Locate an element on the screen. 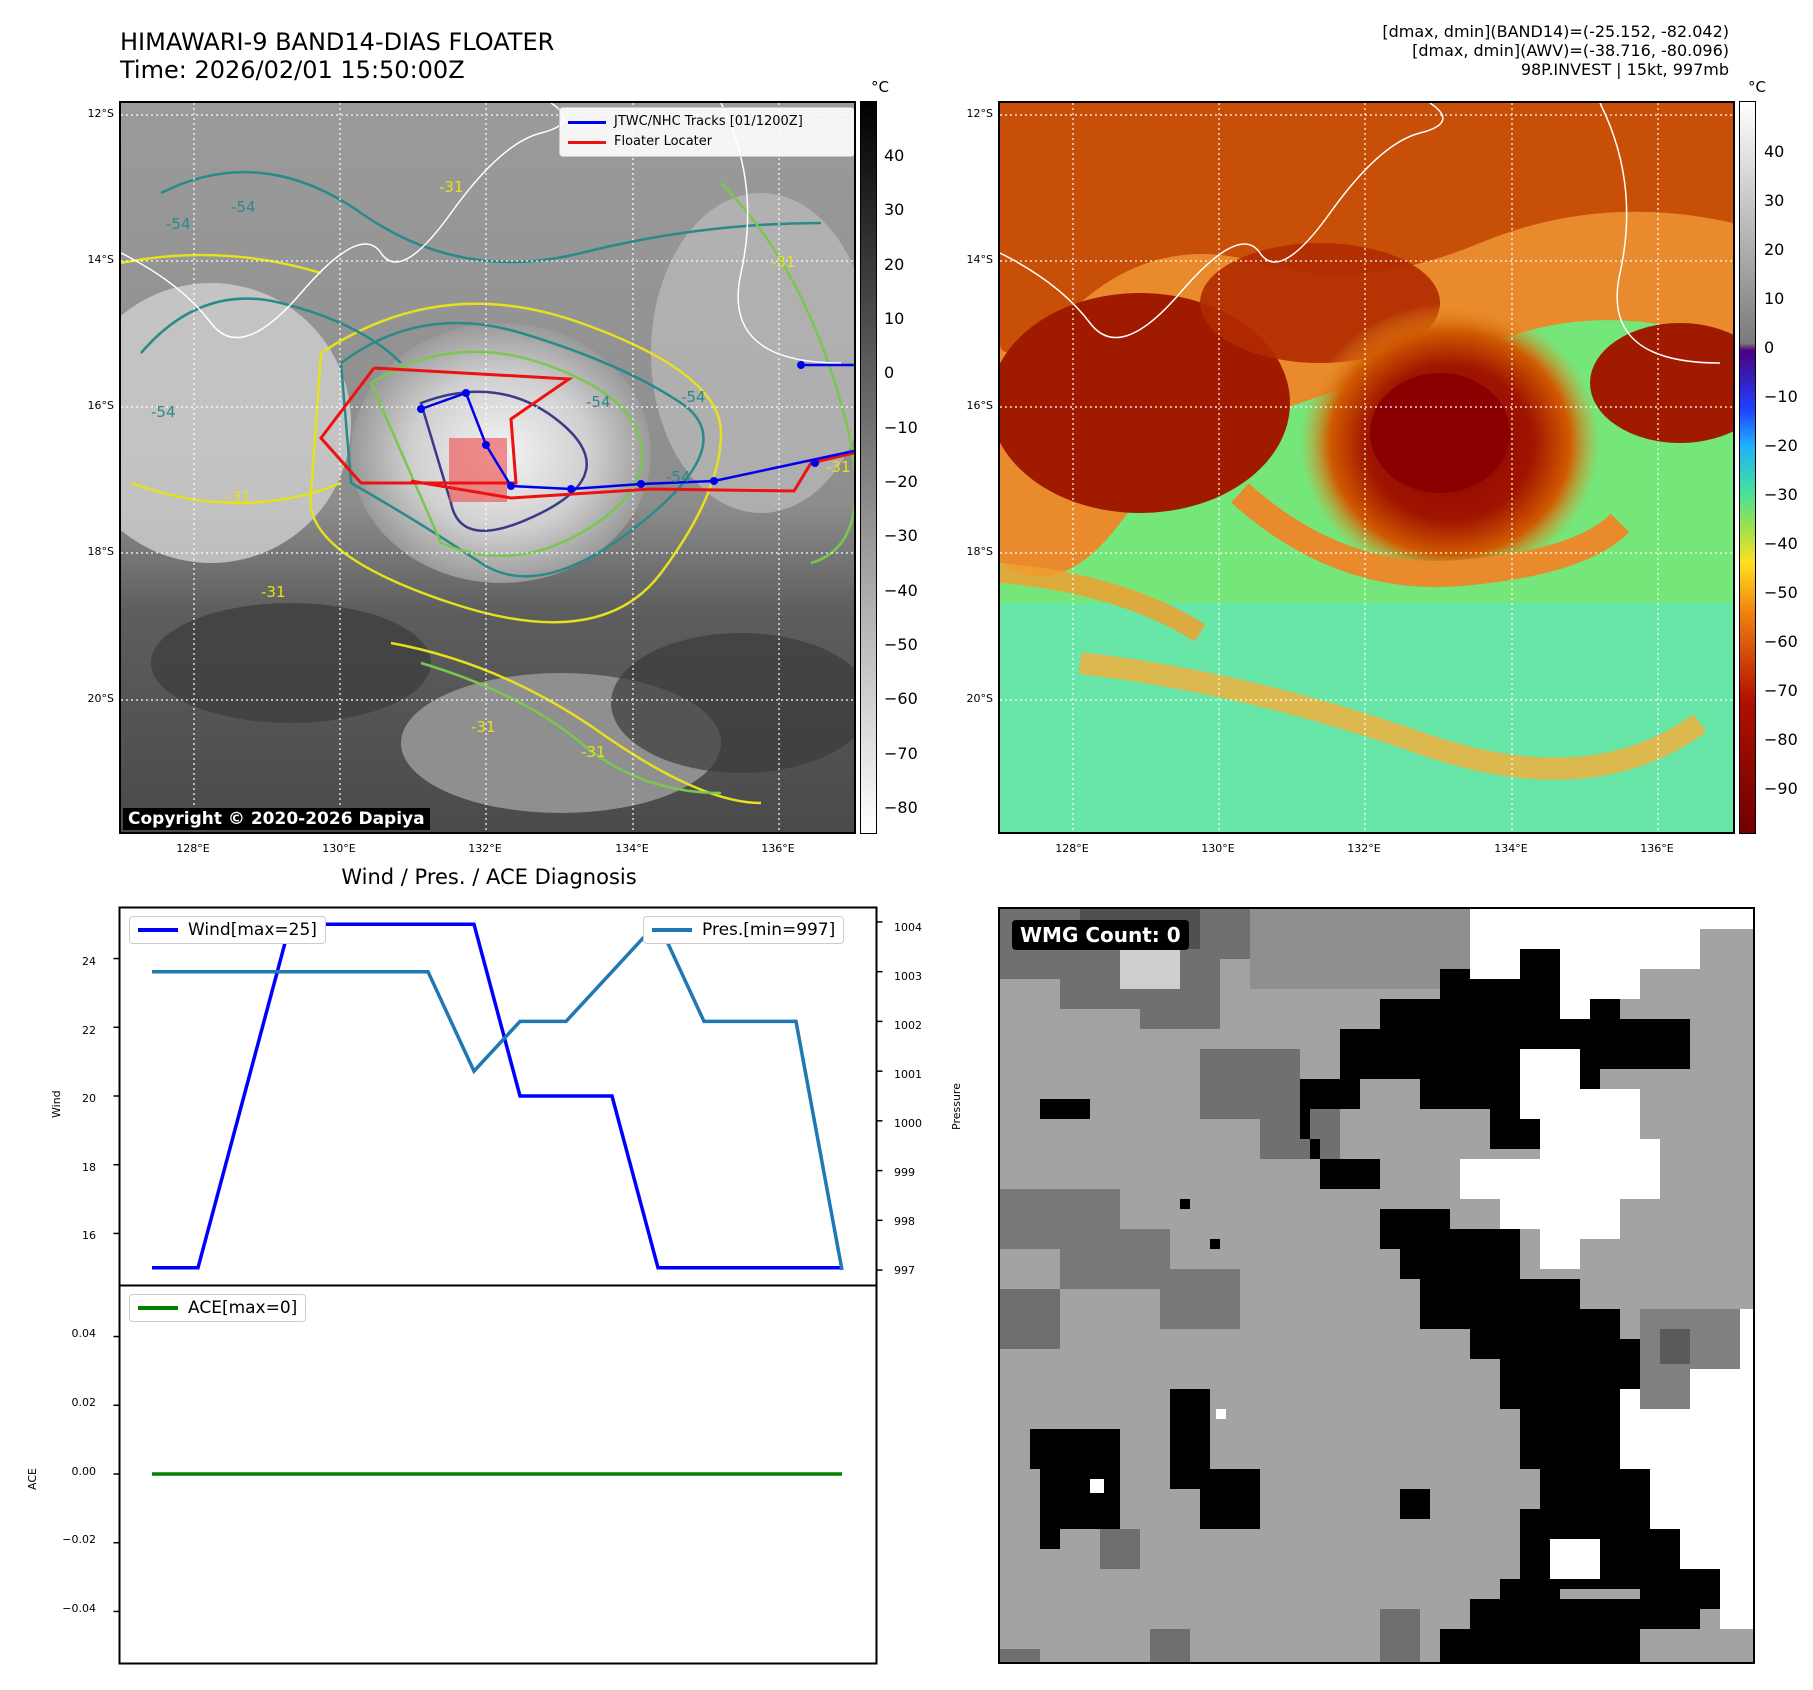 This screenshot has height=1690, width=1813. ir-cb-tick: −10 is located at coordinates (901, 427).